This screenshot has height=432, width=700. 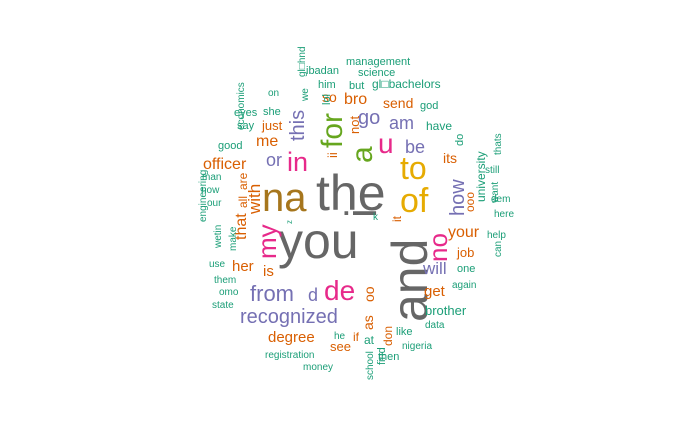 I want to click on word-28: bro, so click(x=356, y=99).